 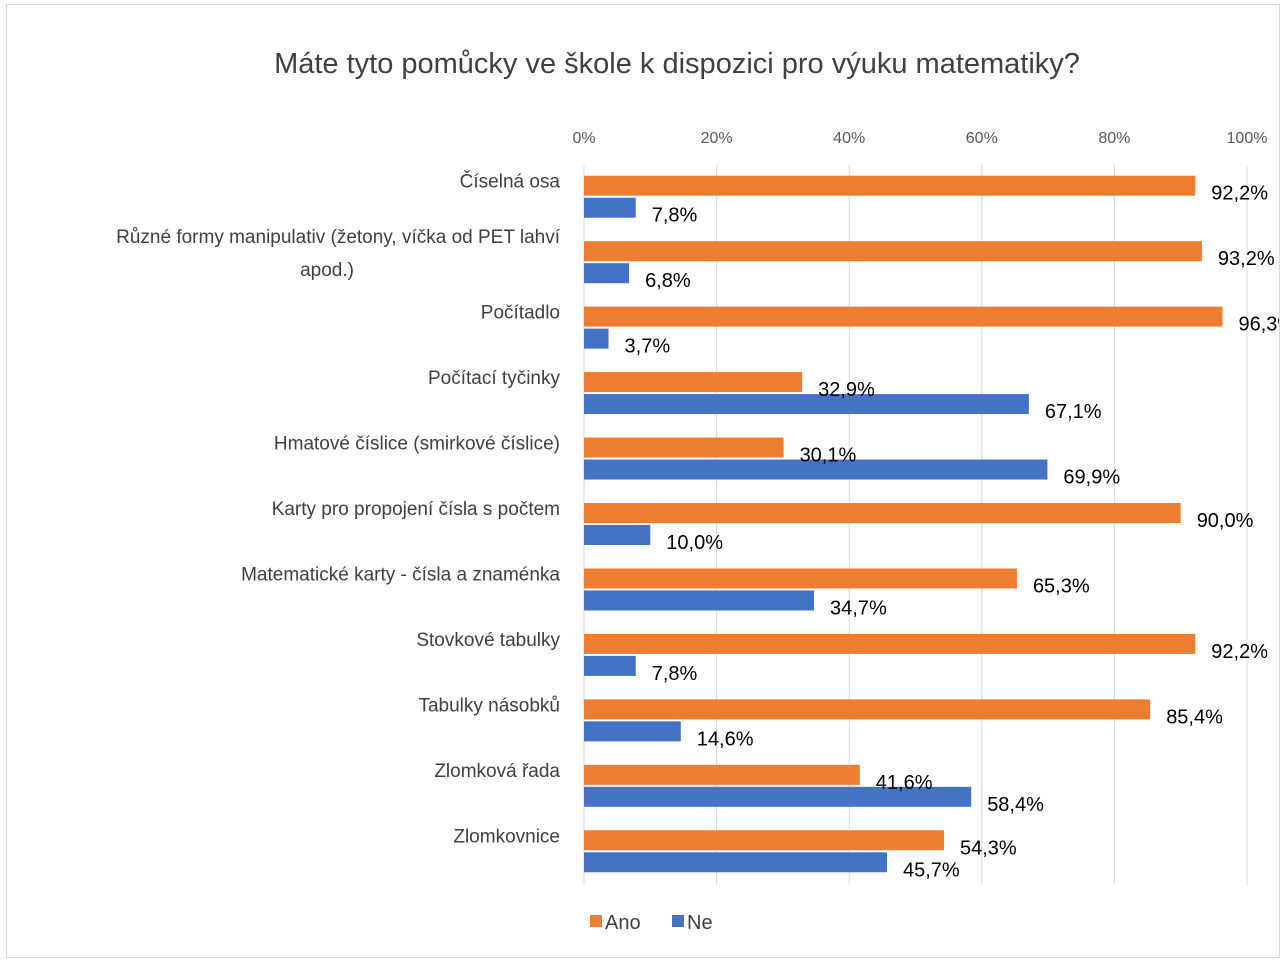 What do you see at coordinates (488, 640) in the screenshot?
I see `category-label: Stovkové tabulky` at bounding box center [488, 640].